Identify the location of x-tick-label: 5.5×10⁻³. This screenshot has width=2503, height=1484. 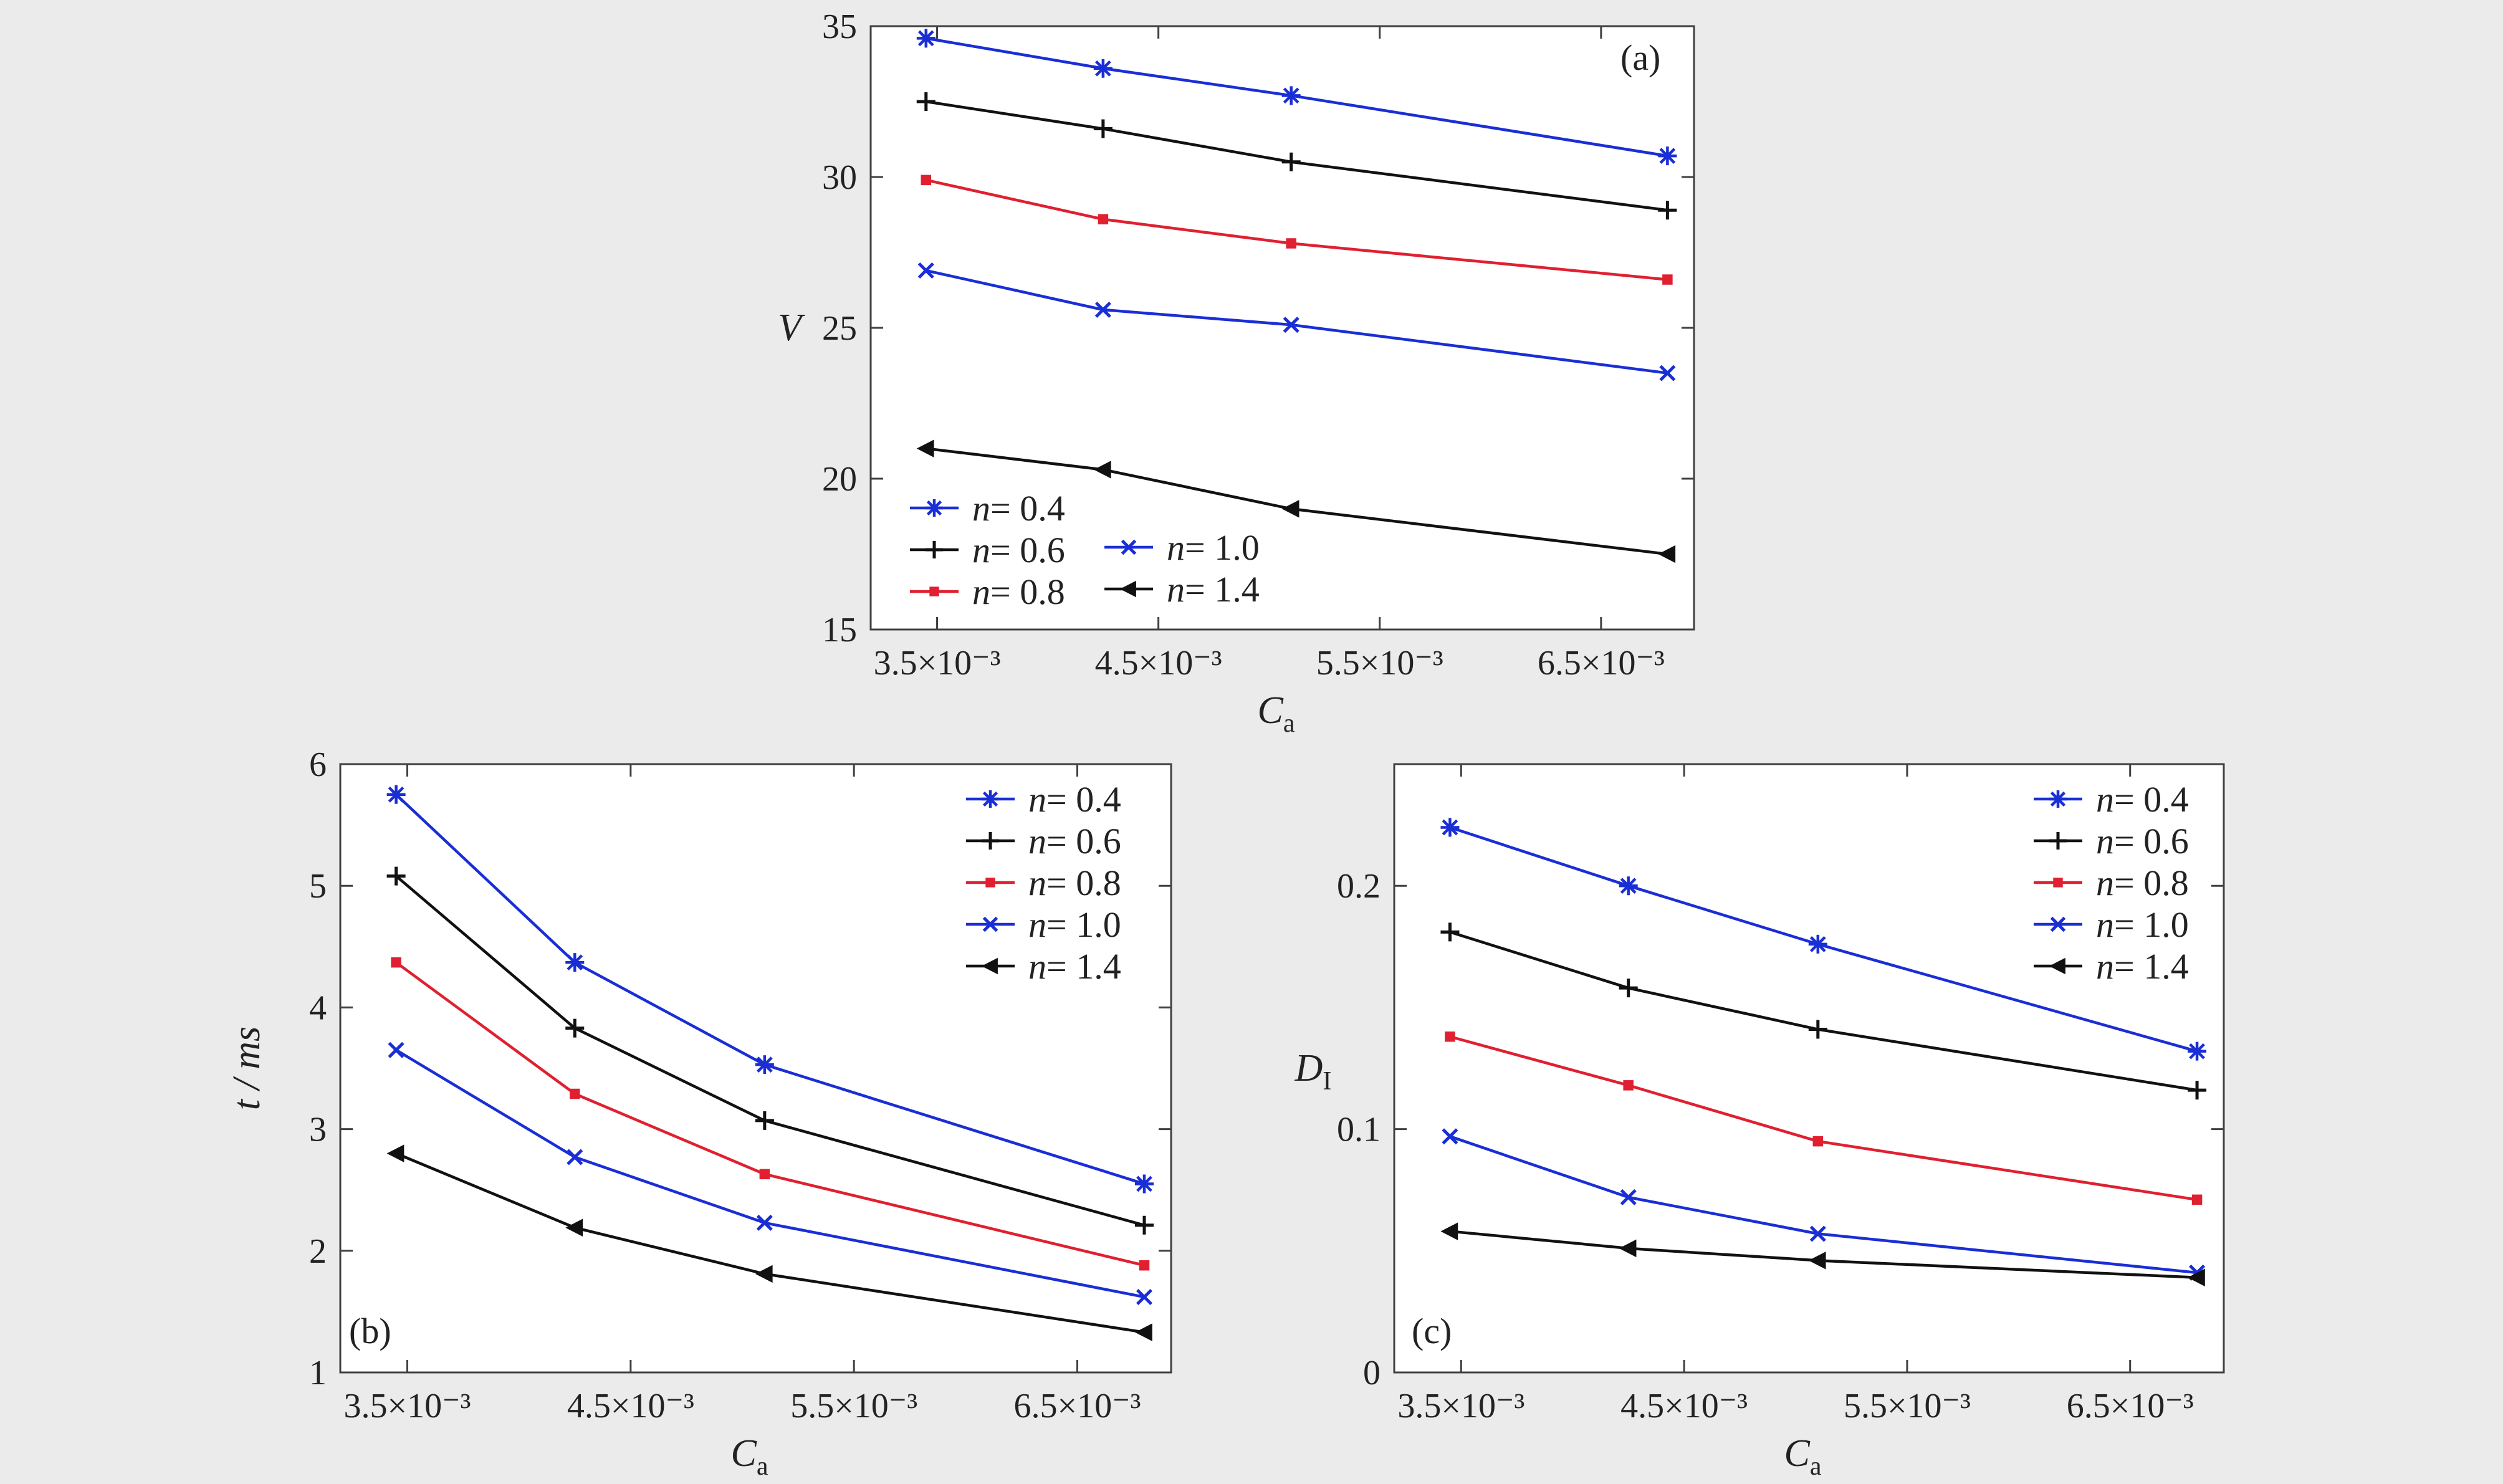
(853, 1406).